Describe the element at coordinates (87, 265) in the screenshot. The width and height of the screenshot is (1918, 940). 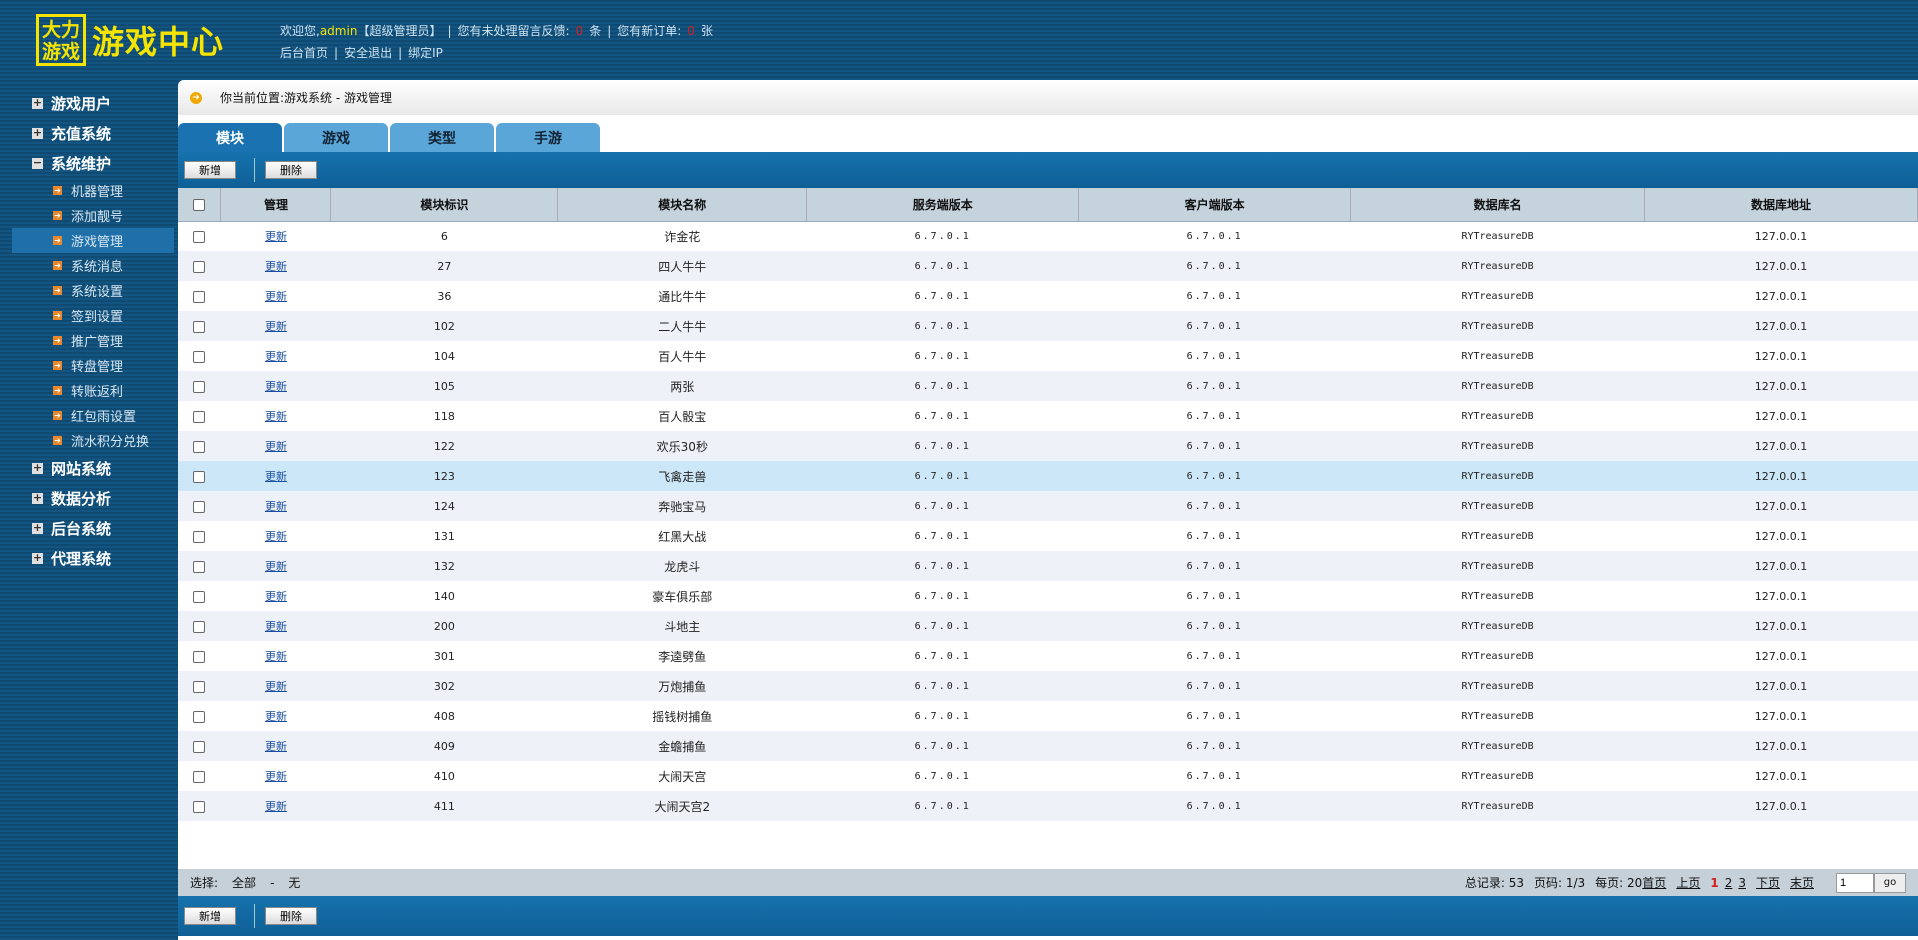
I see `sidebar-item: ➜ 系统消息` at that location.